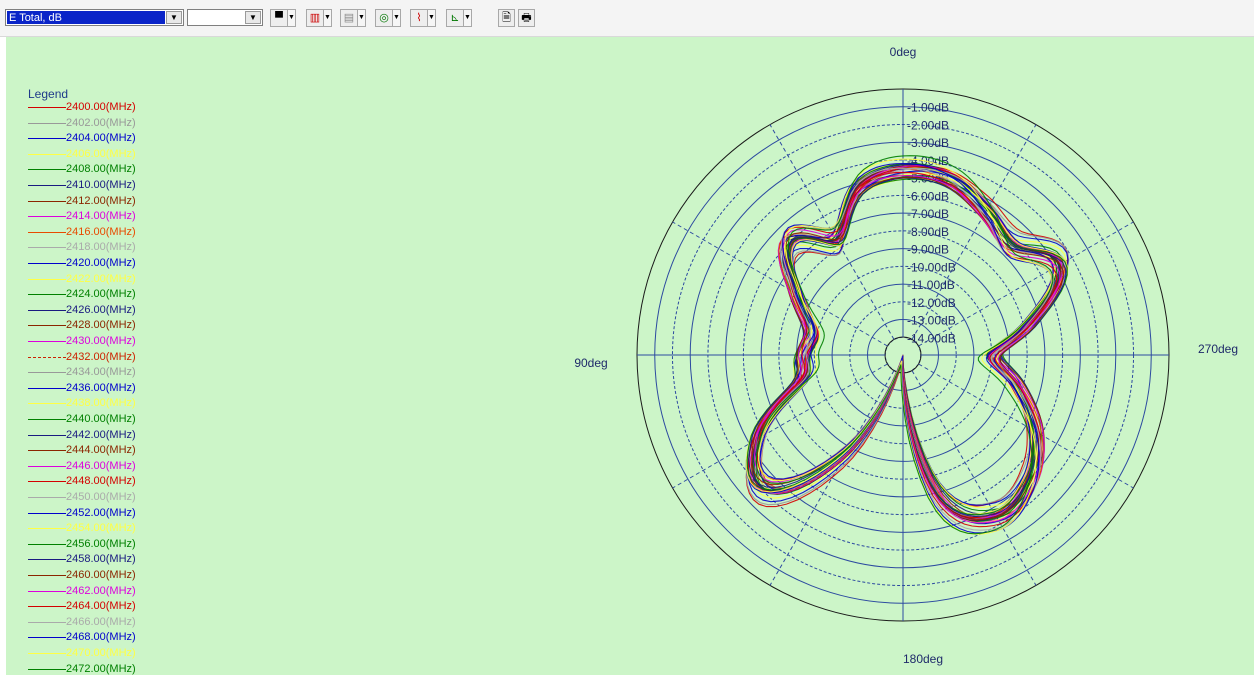  I want to click on ring-label: -8.00dB, so click(928, 232).